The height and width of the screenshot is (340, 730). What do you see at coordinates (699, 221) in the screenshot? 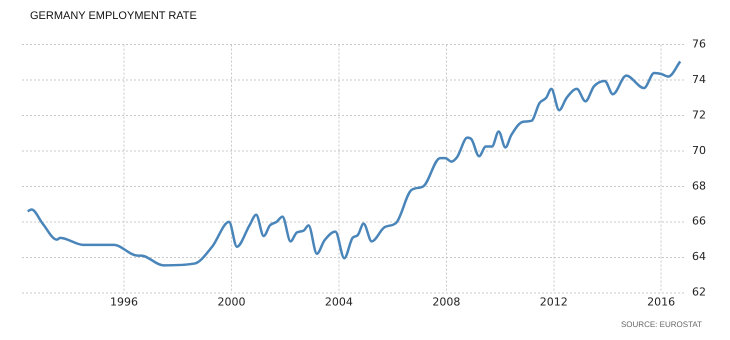
I see `y-tick-label: 66` at bounding box center [699, 221].